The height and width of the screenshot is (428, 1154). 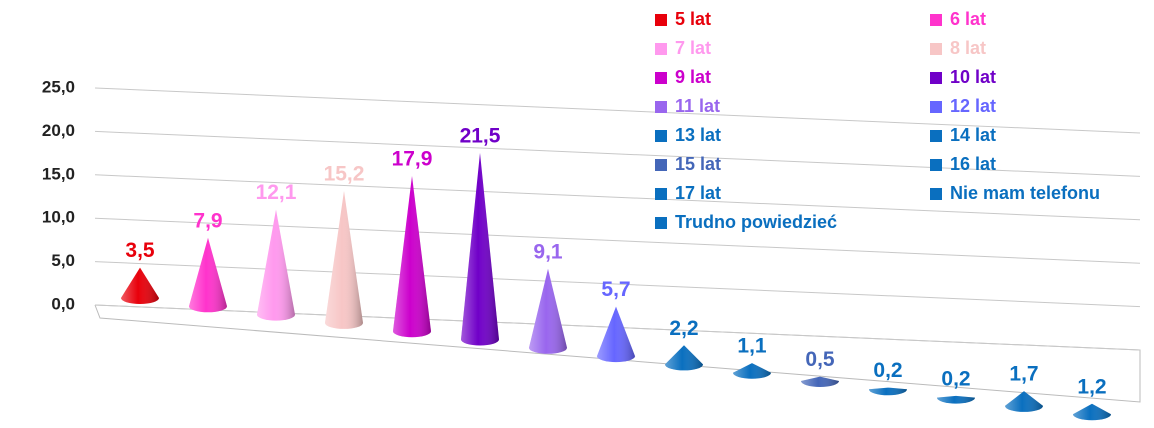 What do you see at coordinates (973, 106) in the screenshot?
I see `legend-label: 12 lat` at bounding box center [973, 106].